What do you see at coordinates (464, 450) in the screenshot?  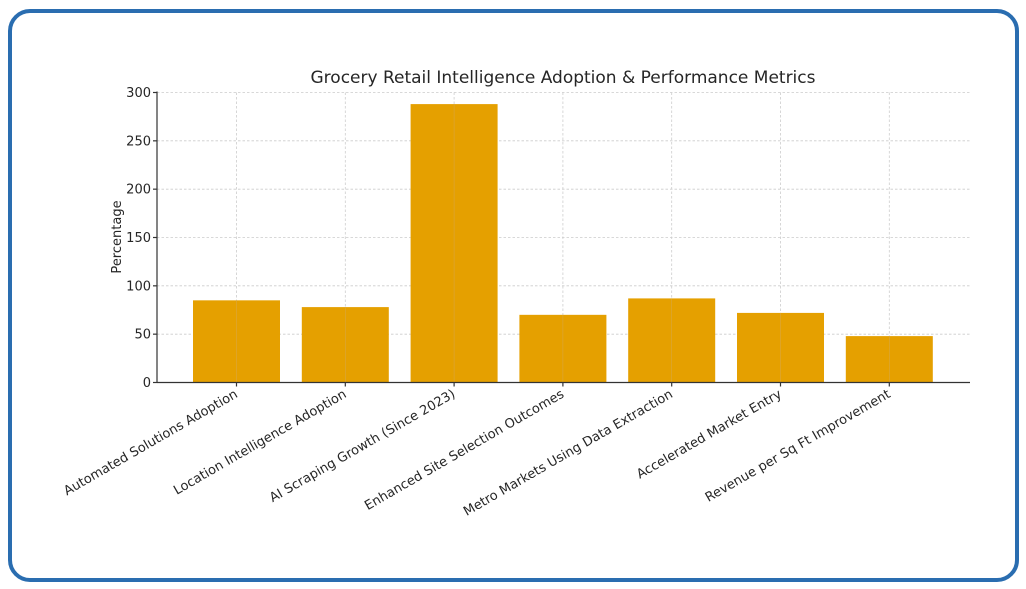 I see `x-tick-label: Enhanced Site Selection Outcomes` at bounding box center [464, 450].